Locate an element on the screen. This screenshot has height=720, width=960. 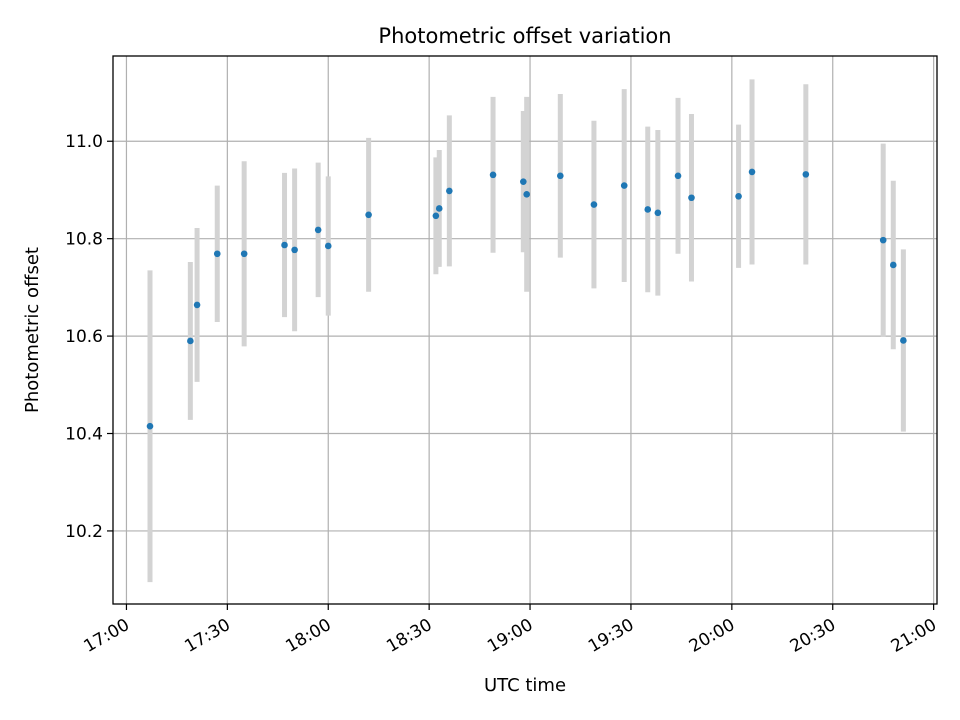
x-axis-label: UTC time is located at coordinates (525, 685).